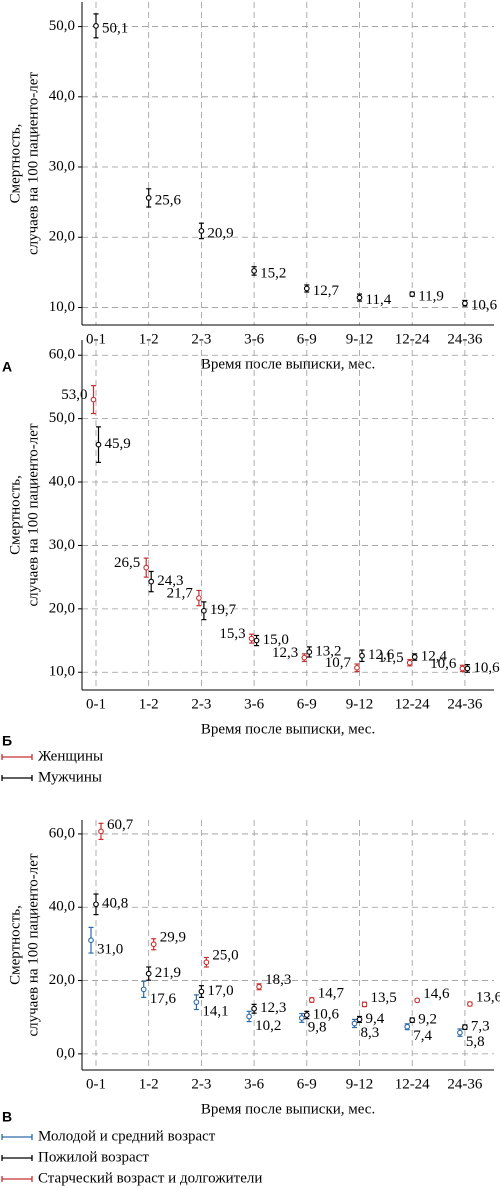 This screenshot has height=1188, width=500. I want to click on y-axis-label: случаев на 100 пациенто-лет, so click(33, 944).